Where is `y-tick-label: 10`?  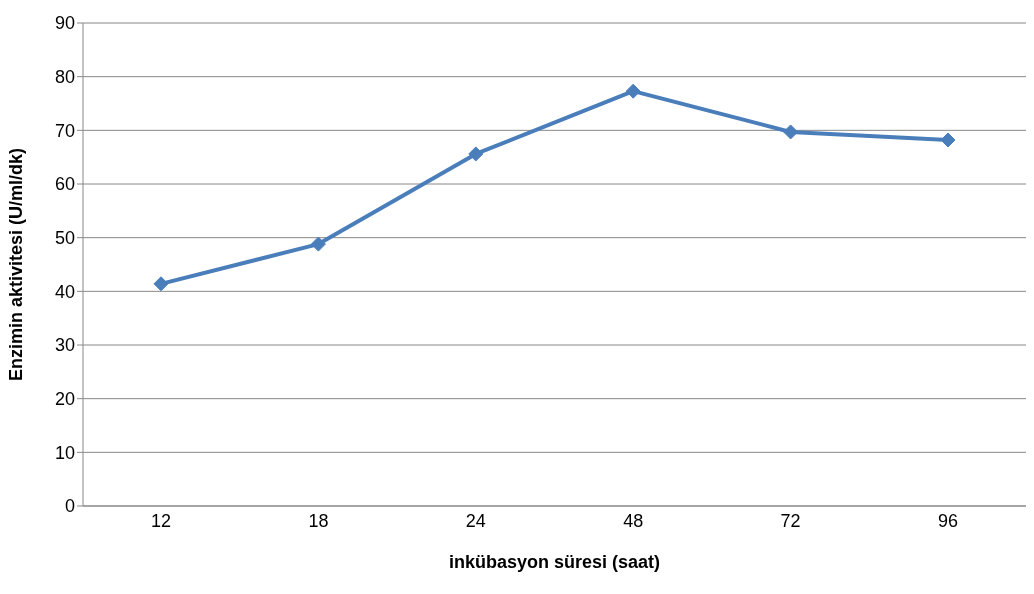 y-tick-label: 10 is located at coordinates (64, 452).